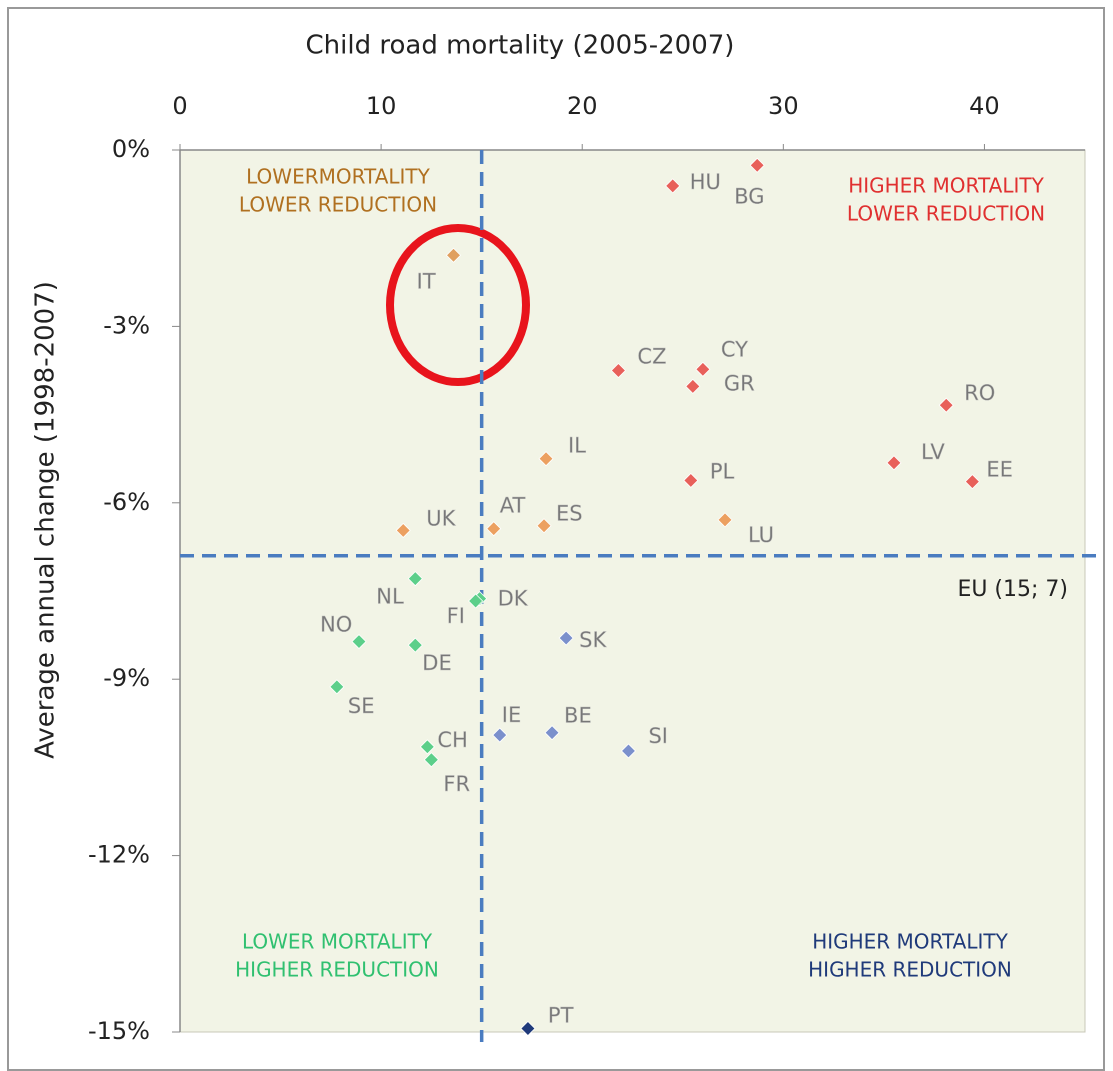  Describe the element at coordinates (452, 740) in the screenshot. I see `point-label: CH` at that location.